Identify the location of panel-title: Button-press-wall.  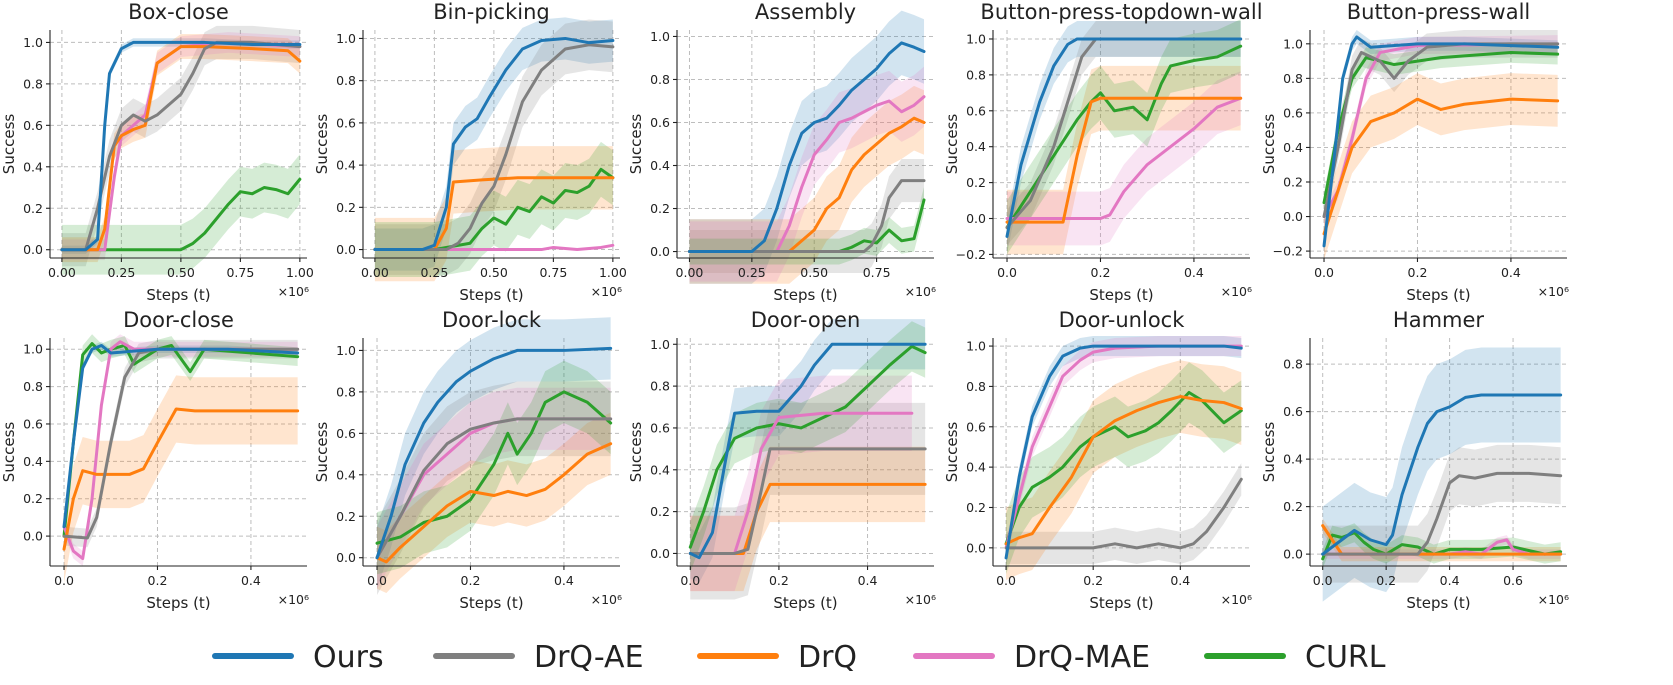
(1439, 12).